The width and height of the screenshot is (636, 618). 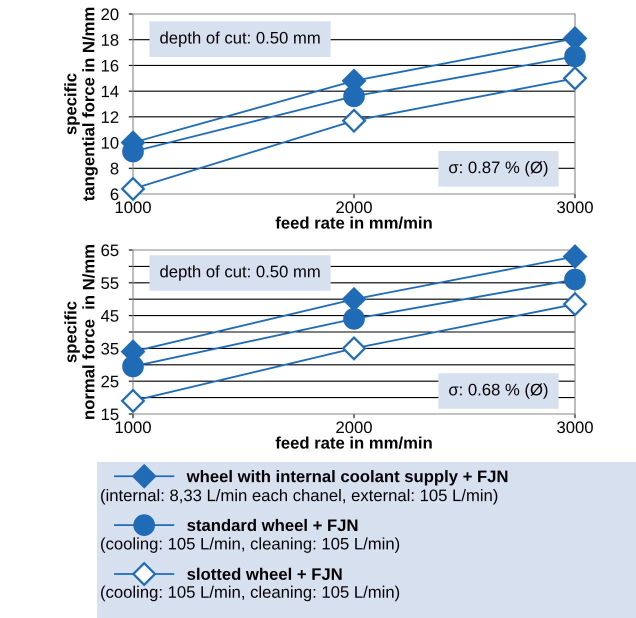 What do you see at coordinates (109, 14) in the screenshot?
I see `y-tick-label: 20` at bounding box center [109, 14].